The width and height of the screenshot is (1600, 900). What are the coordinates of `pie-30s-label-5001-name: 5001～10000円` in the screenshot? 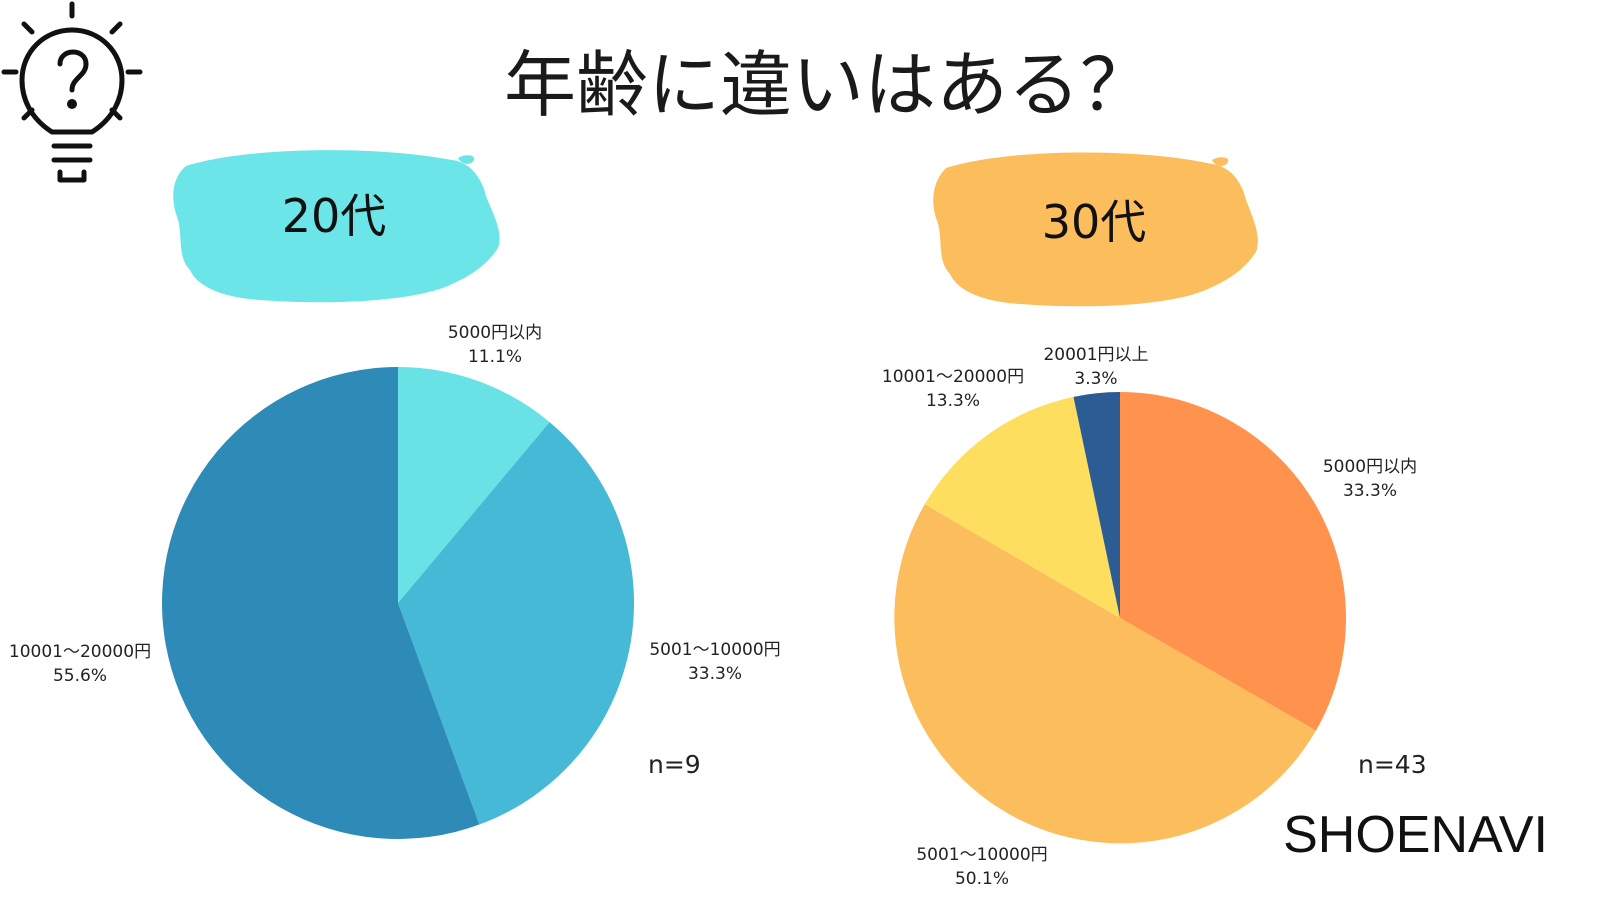 It's located at (981, 855).